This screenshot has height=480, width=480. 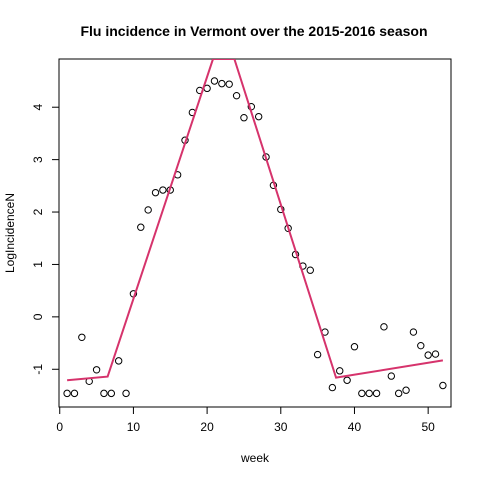 What do you see at coordinates (428, 427) in the screenshot?
I see `x-tick-label: 50` at bounding box center [428, 427].